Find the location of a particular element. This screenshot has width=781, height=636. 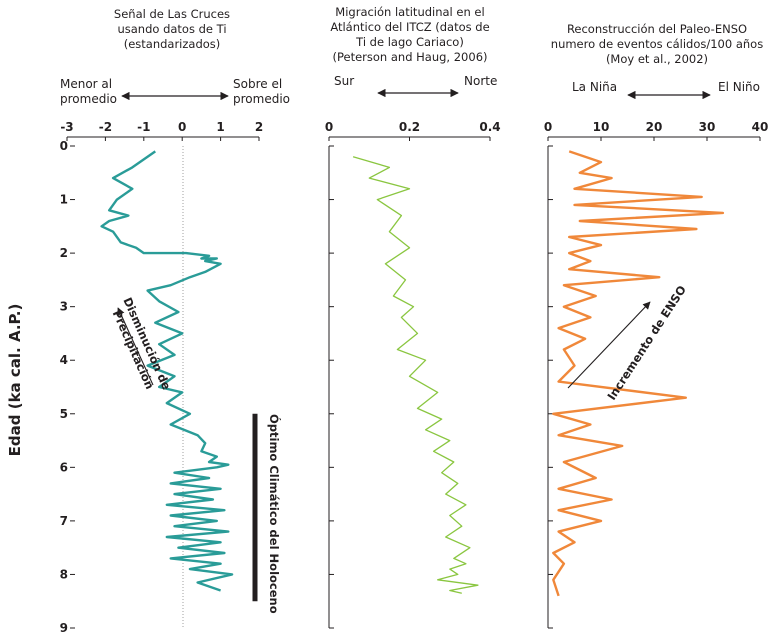

y-tick-label: 4 is located at coordinates (64, 360).